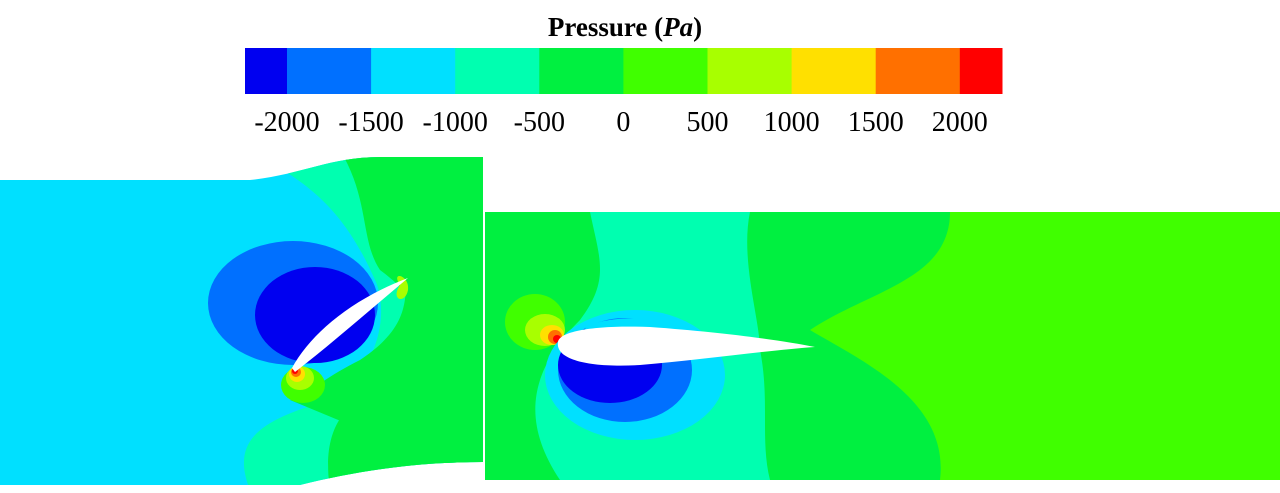  What do you see at coordinates (597, 27) in the screenshot?
I see `title-text: Pressure` at bounding box center [597, 27].